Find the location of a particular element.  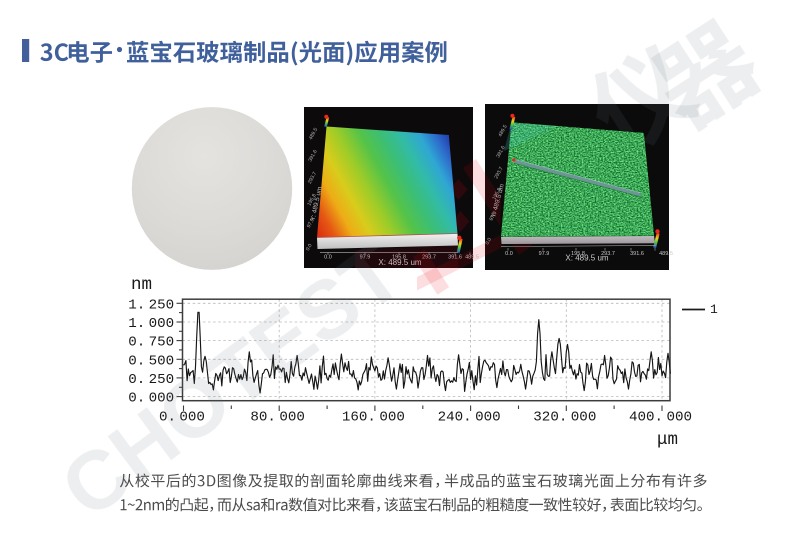

svg-text: 160. is located at coordinates (359, 418).